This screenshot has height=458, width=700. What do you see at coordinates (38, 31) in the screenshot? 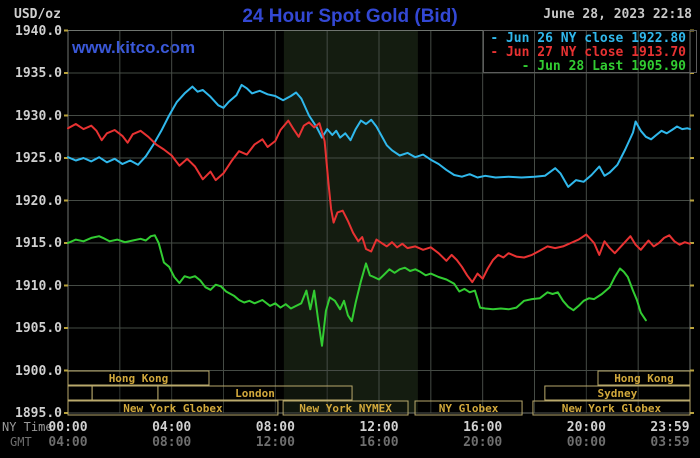
I see `y-tick-label: 1940.0` at bounding box center [38, 31].